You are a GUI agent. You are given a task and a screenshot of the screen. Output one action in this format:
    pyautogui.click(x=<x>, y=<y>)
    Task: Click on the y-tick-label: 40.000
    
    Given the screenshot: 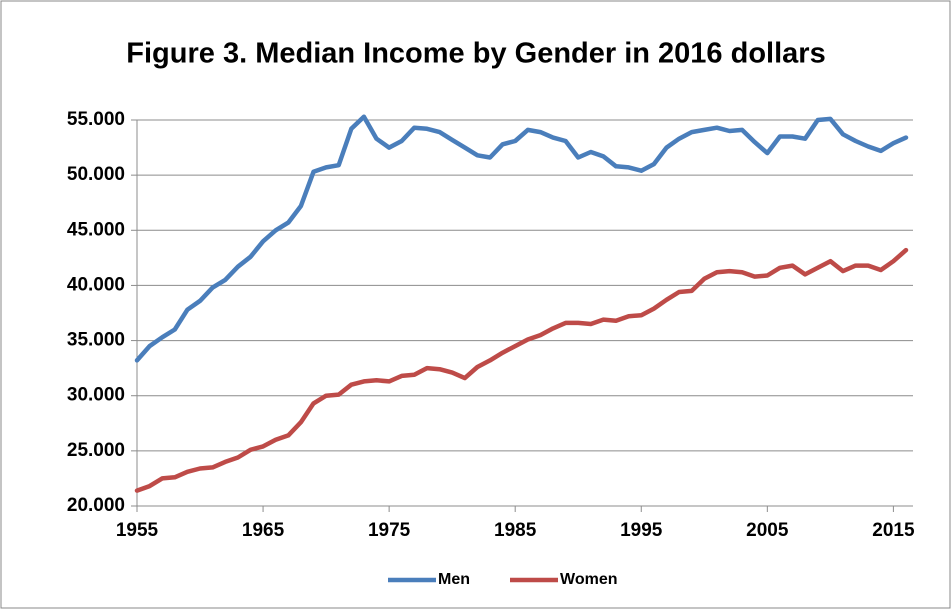 What is the action you would take?
    pyautogui.click(x=96, y=284)
    